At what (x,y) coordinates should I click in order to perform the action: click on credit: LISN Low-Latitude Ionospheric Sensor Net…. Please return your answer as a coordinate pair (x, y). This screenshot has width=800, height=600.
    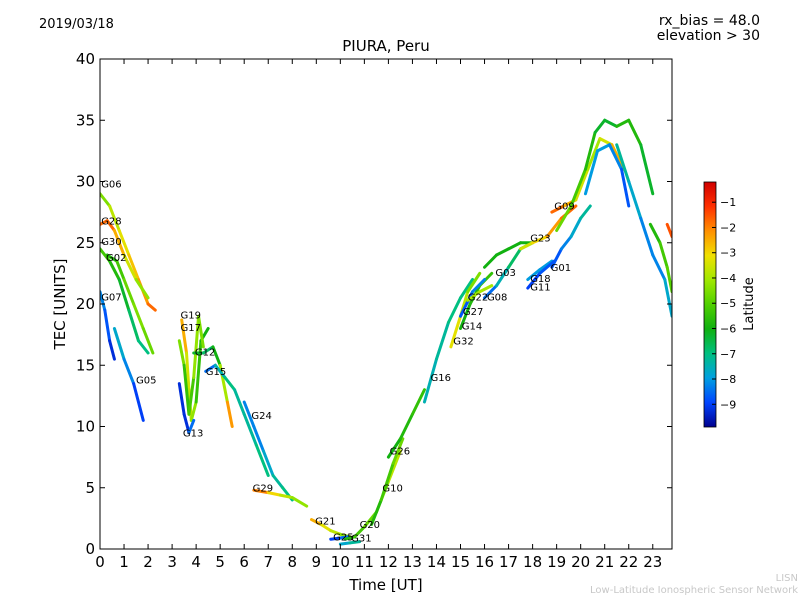
    Looking at the image, I should click on (694, 585).